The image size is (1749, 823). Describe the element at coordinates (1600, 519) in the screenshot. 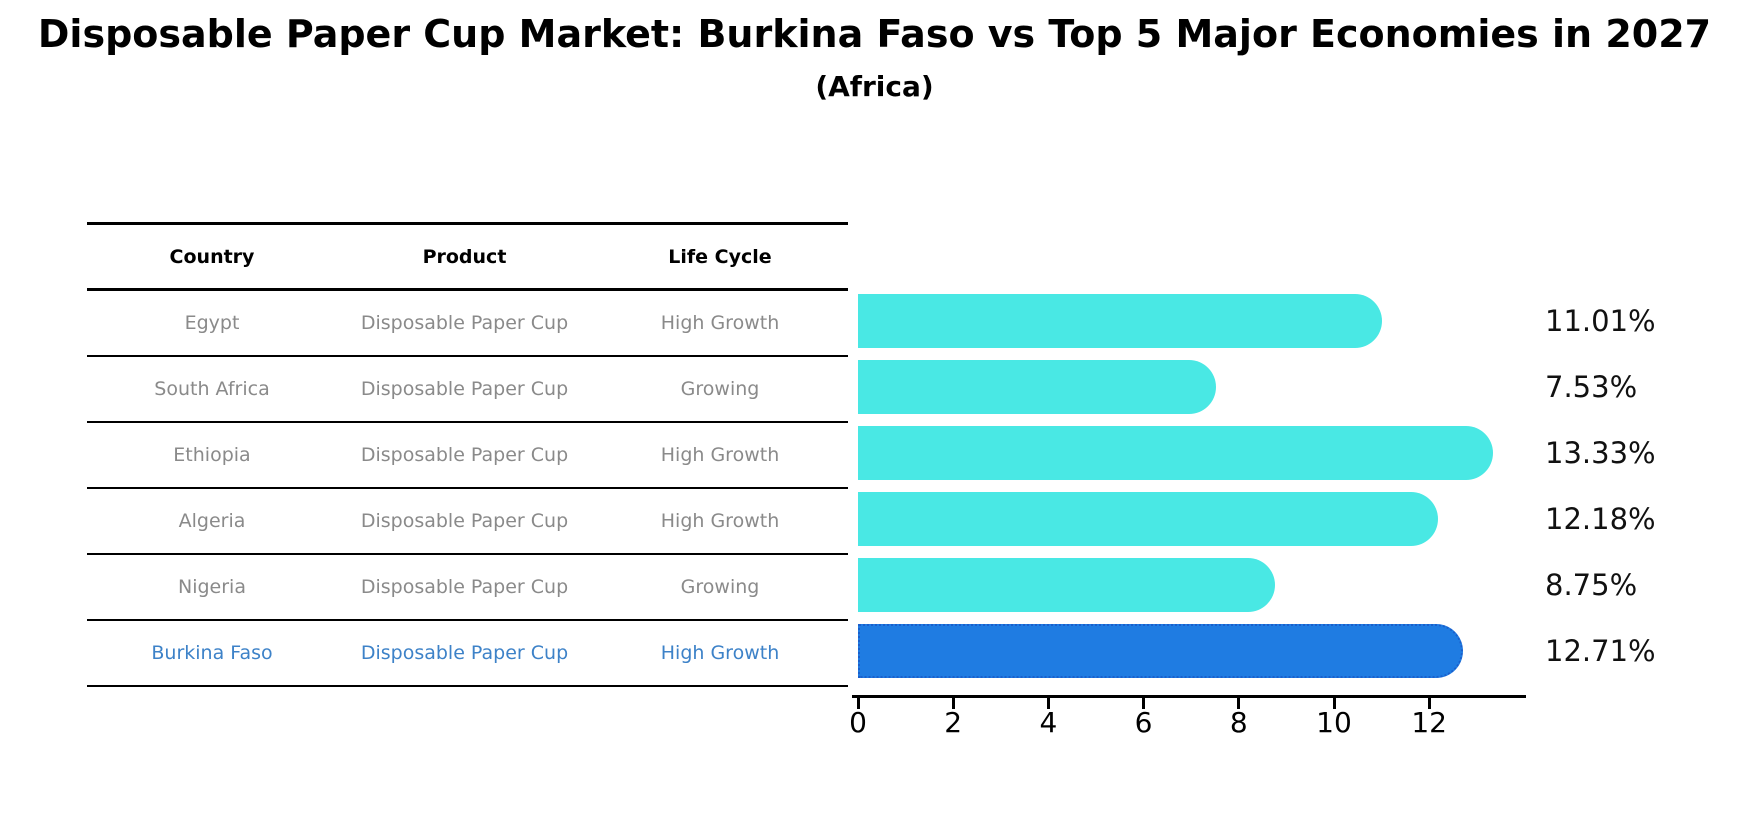

I see `value-label-algeria: 12.18%` at that location.